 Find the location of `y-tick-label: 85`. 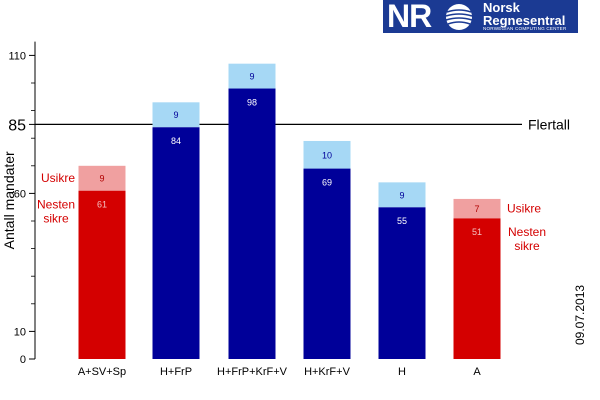

y-tick-label: 85 is located at coordinates (17, 125).